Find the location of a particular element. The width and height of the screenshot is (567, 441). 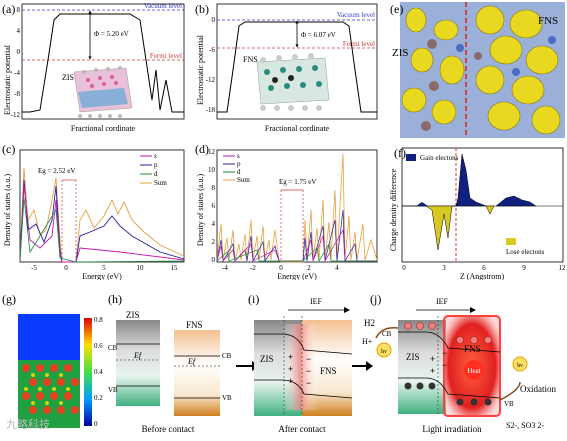

y-ticks: 0 -6 -12 -18 is located at coordinates (211, 65).